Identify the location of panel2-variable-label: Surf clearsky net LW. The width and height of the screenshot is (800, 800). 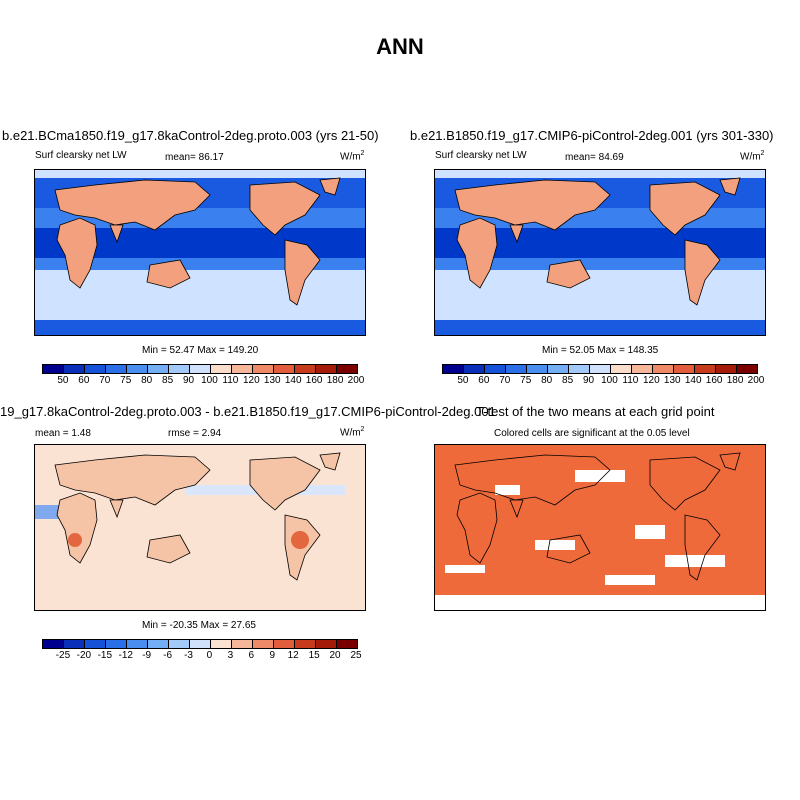
(481, 155).